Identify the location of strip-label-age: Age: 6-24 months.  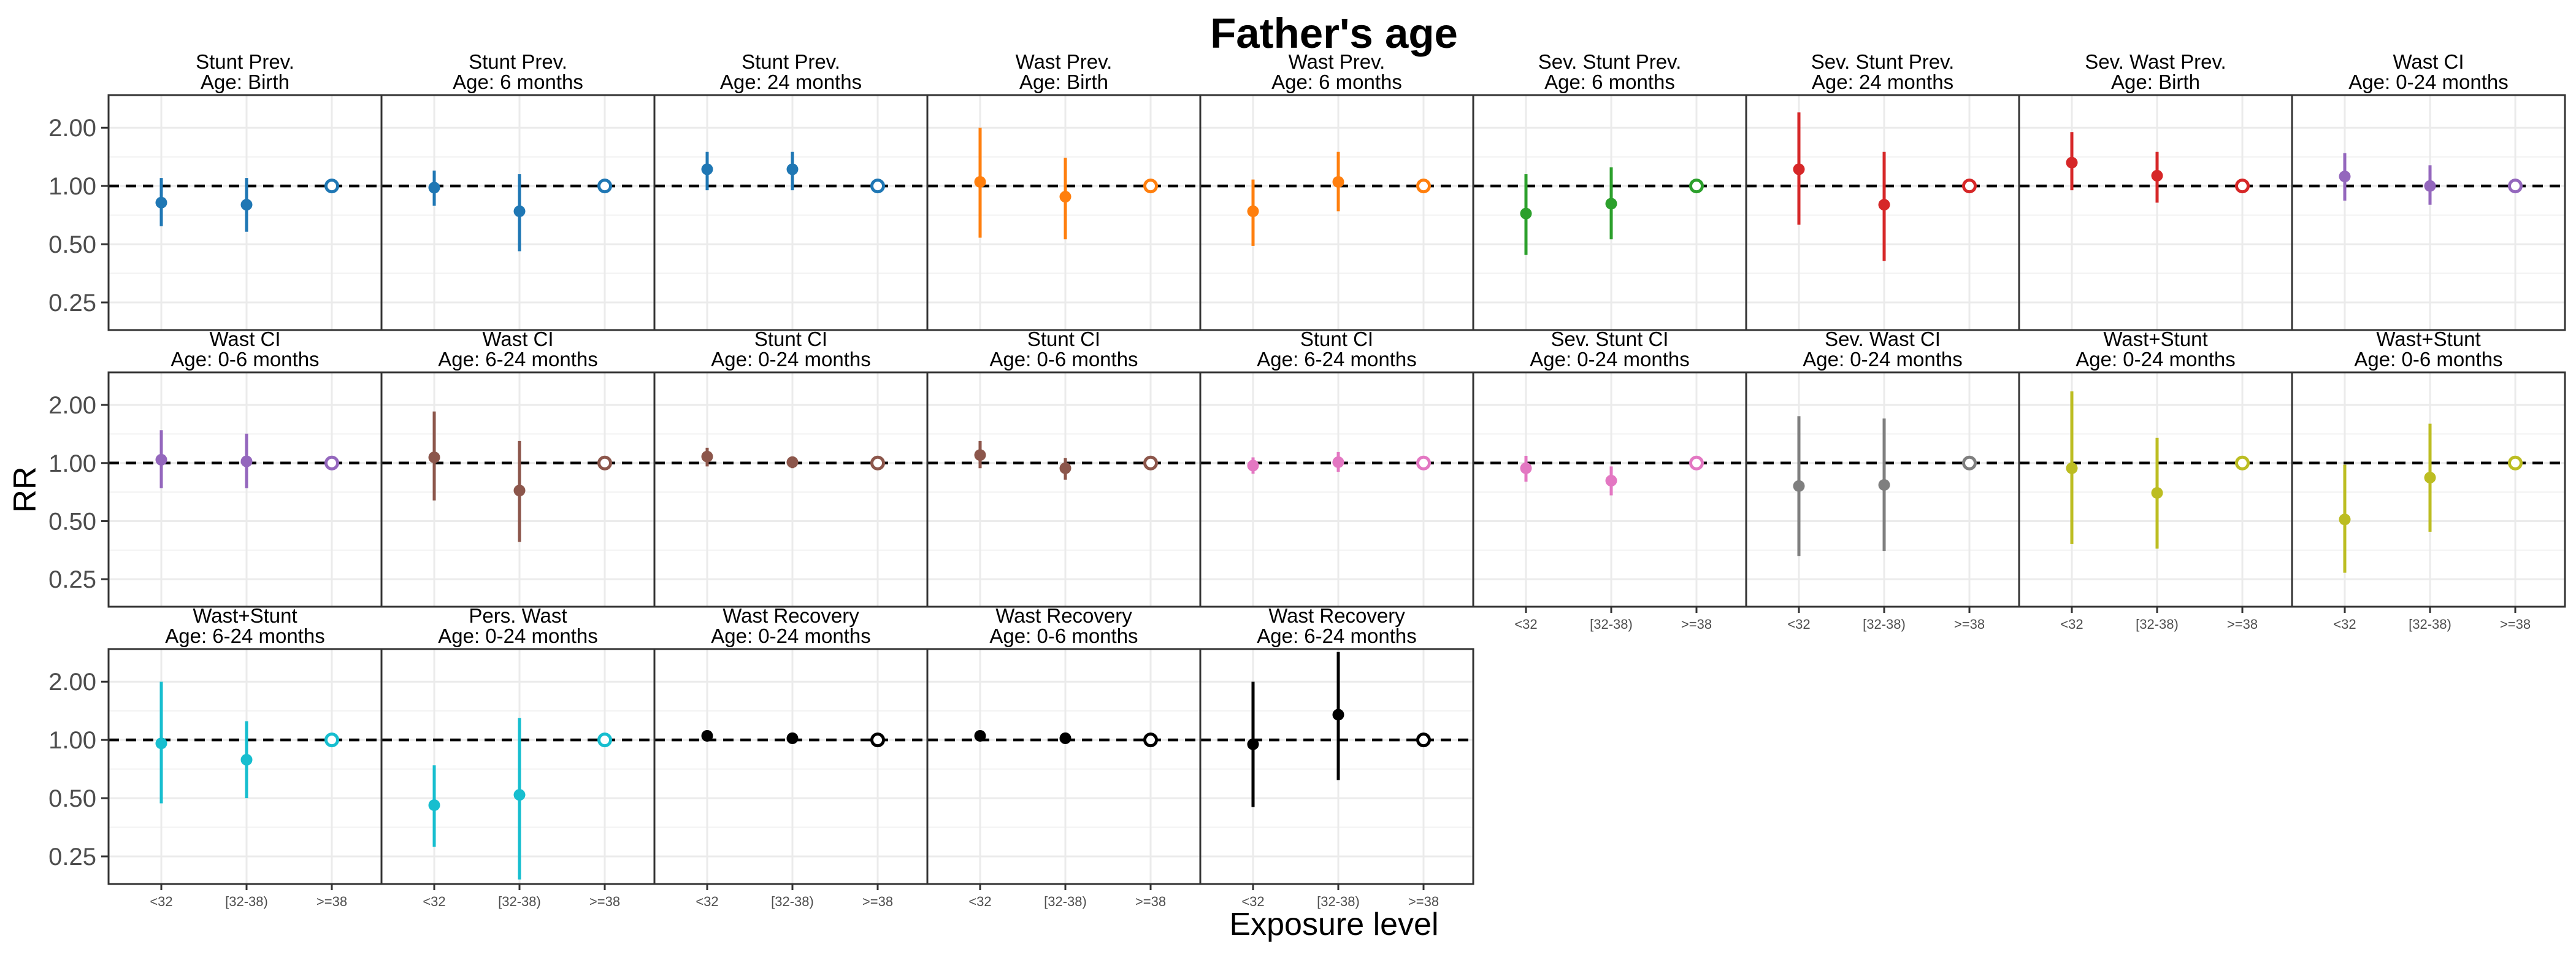
(1337, 360).